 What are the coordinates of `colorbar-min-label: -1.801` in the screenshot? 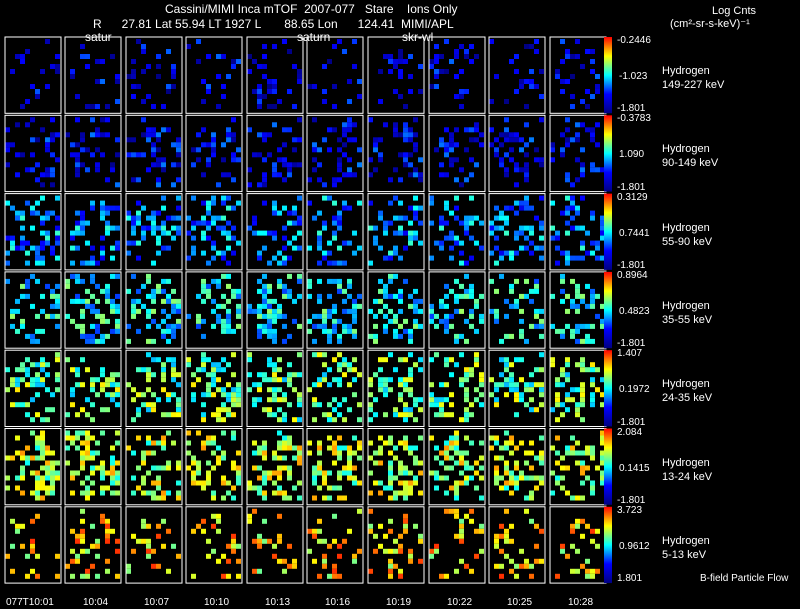 It's located at (631, 422).